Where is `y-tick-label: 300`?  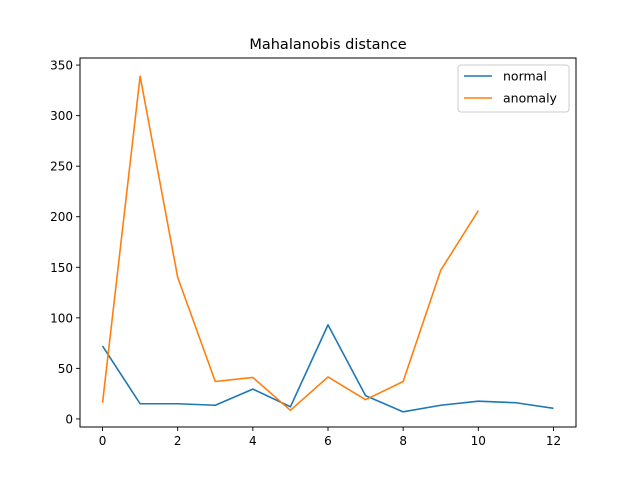
y-tick-label: 300 is located at coordinates (61, 116).